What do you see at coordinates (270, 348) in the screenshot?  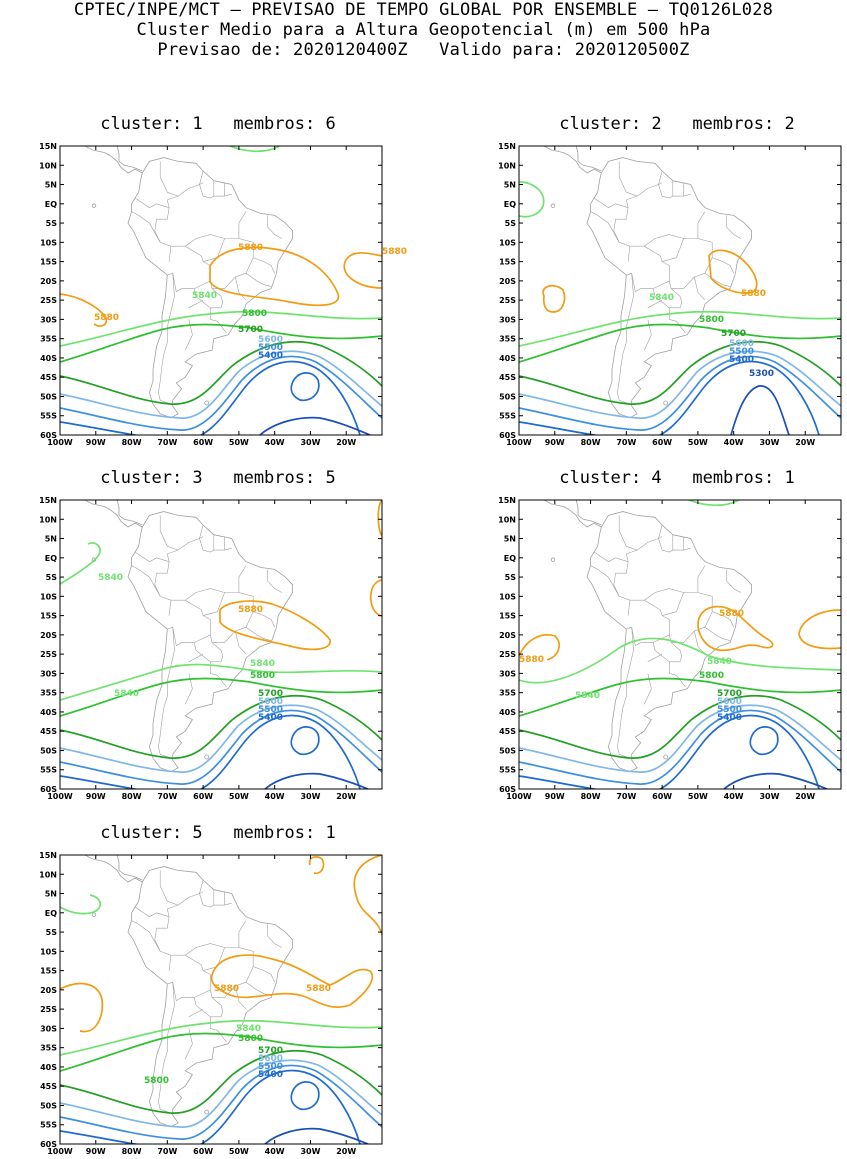 I see `contour-label: 5500` at bounding box center [270, 348].